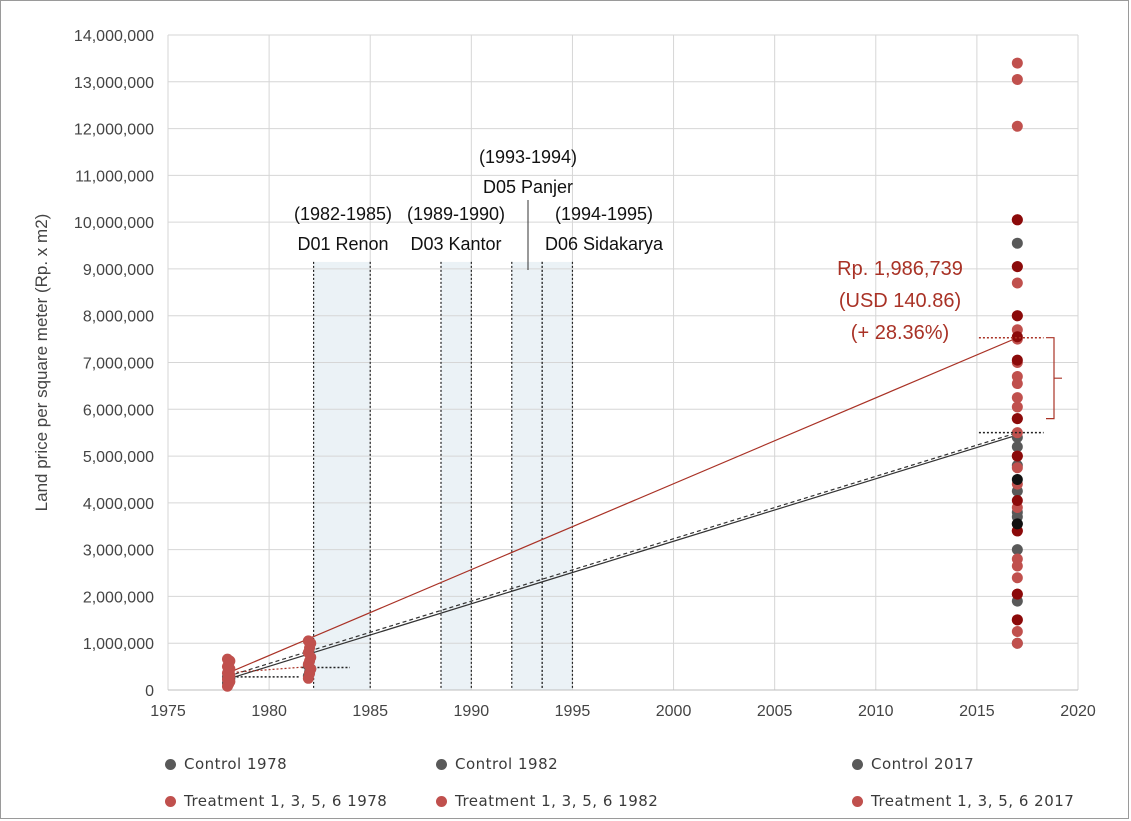  Describe the element at coordinates (573, 711) in the screenshot. I see `x-tick-label: 1995` at that location.